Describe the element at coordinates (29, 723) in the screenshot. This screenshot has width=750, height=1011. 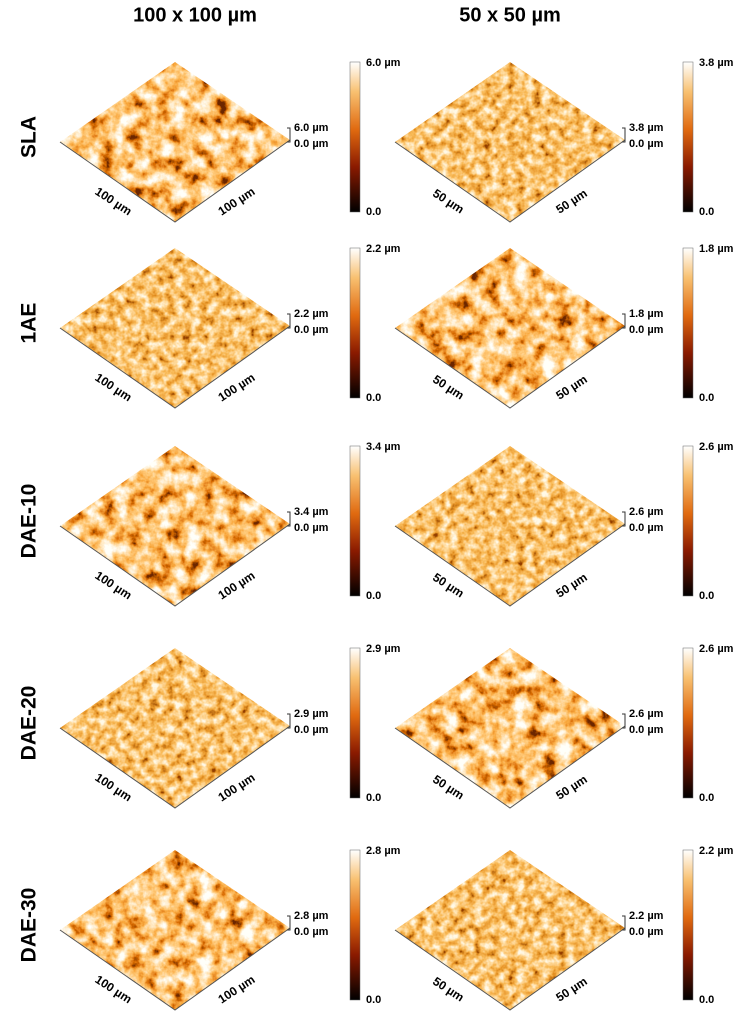
I see `row-label: DAE-20` at that location.